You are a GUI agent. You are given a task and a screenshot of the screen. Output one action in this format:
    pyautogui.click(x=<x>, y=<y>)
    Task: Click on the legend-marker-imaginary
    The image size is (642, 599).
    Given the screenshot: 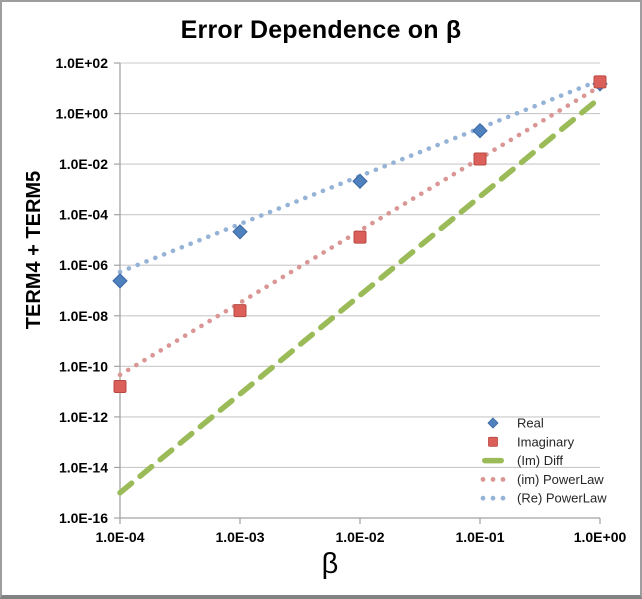 What is the action you would take?
    pyautogui.click(x=493, y=441)
    